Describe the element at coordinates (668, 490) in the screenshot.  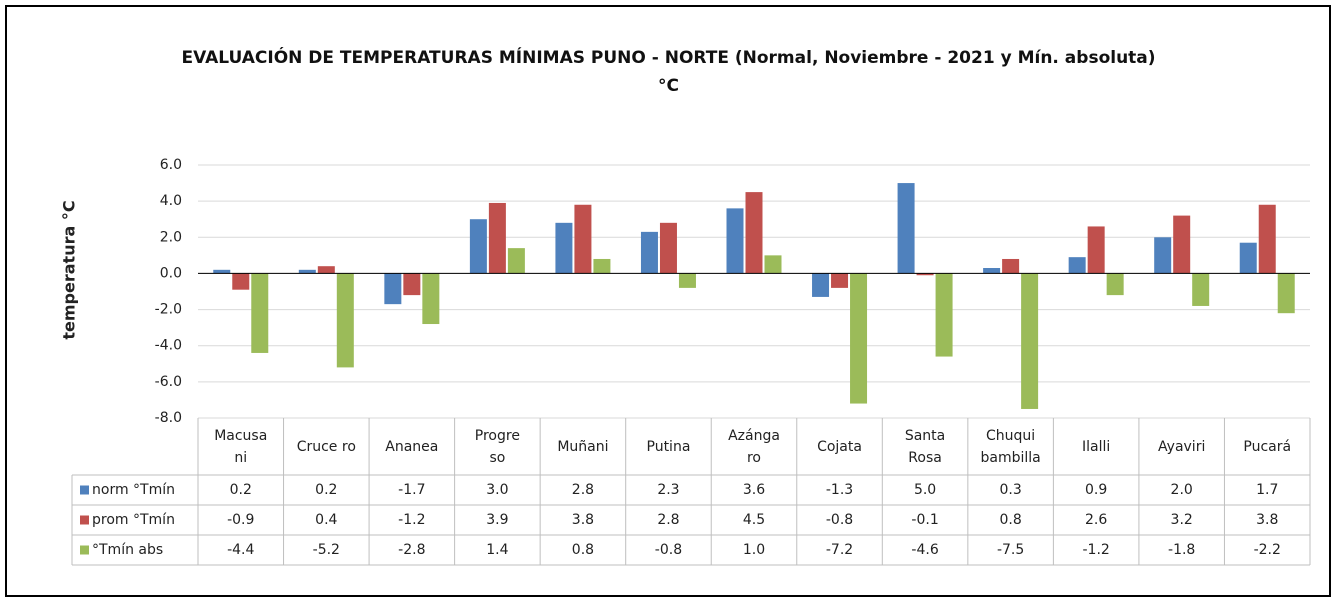
I see `table-value: 2.3` at that location.